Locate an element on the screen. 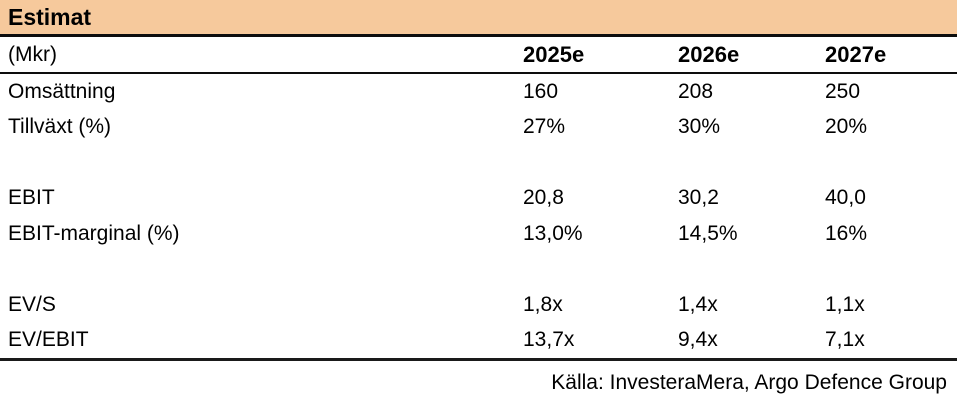 This screenshot has width=957, height=410. cell-value: 13,0% is located at coordinates (553, 233).